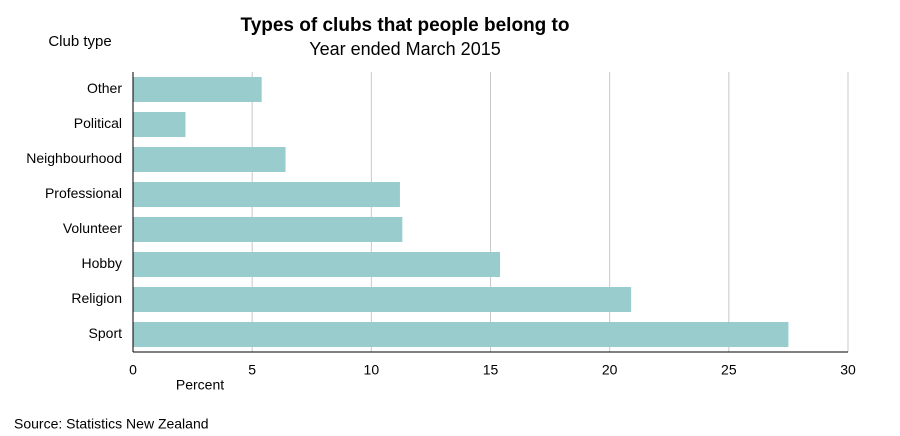 The height and width of the screenshot is (436, 900). Describe the element at coordinates (111, 424) in the screenshot. I see `source-note: Source: Statistics New Zealand` at that location.